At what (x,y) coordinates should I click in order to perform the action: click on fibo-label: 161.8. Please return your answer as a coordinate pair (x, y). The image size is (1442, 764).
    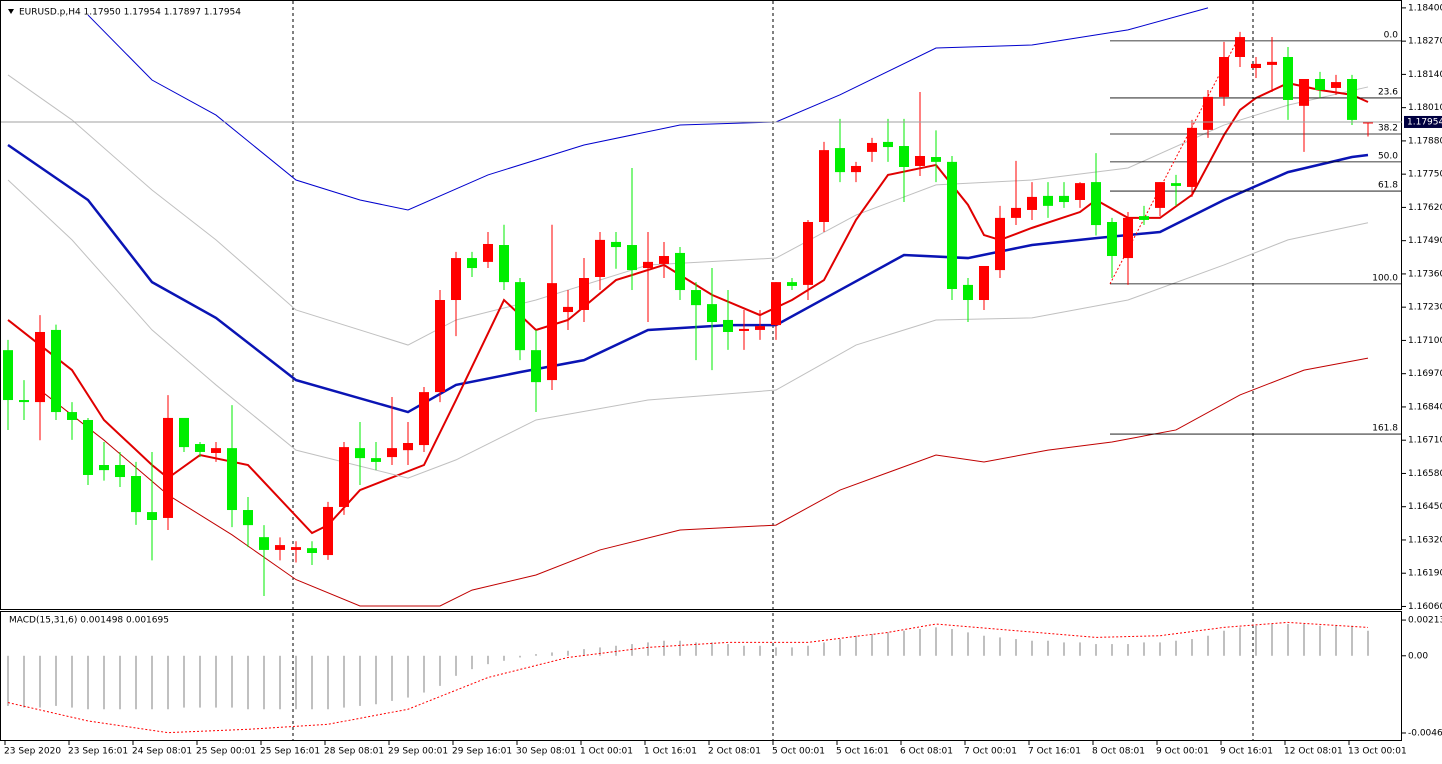
    Looking at the image, I should click on (1385, 429).